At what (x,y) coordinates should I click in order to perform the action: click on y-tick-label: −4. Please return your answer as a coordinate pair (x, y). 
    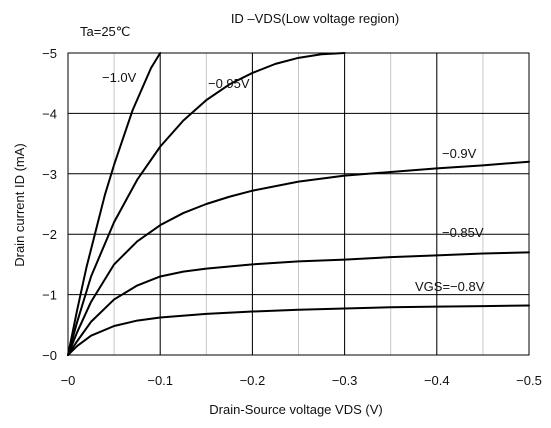
    Looking at the image, I should click on (49, 113).